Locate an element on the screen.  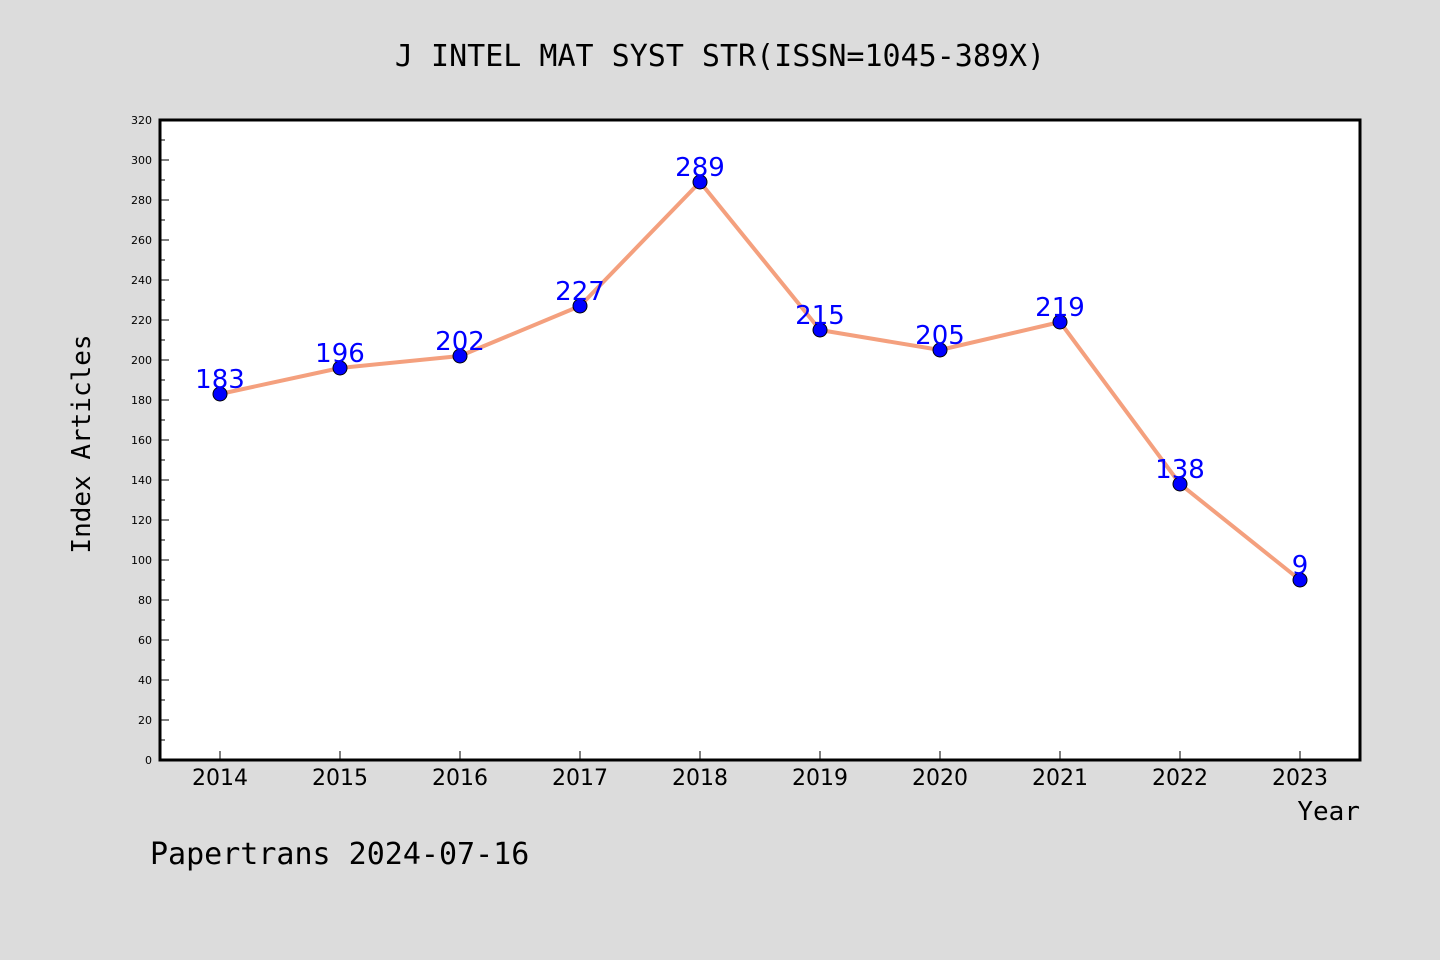
data-label: 183 is located at coordinates (220, 380).